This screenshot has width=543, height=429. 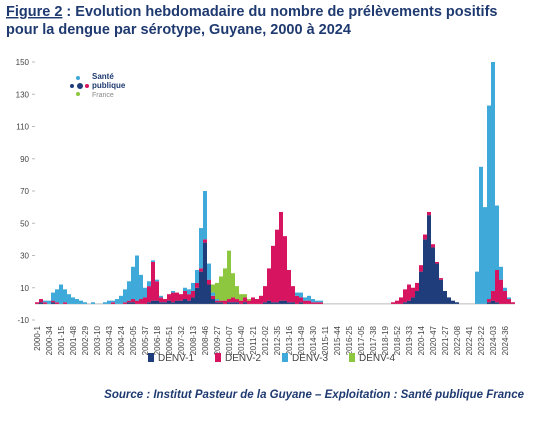 What do you see at coordinates (481, 340) in the screenshot?
I see `x-tick-label: 2023-22` at bounding box center [481, 340].